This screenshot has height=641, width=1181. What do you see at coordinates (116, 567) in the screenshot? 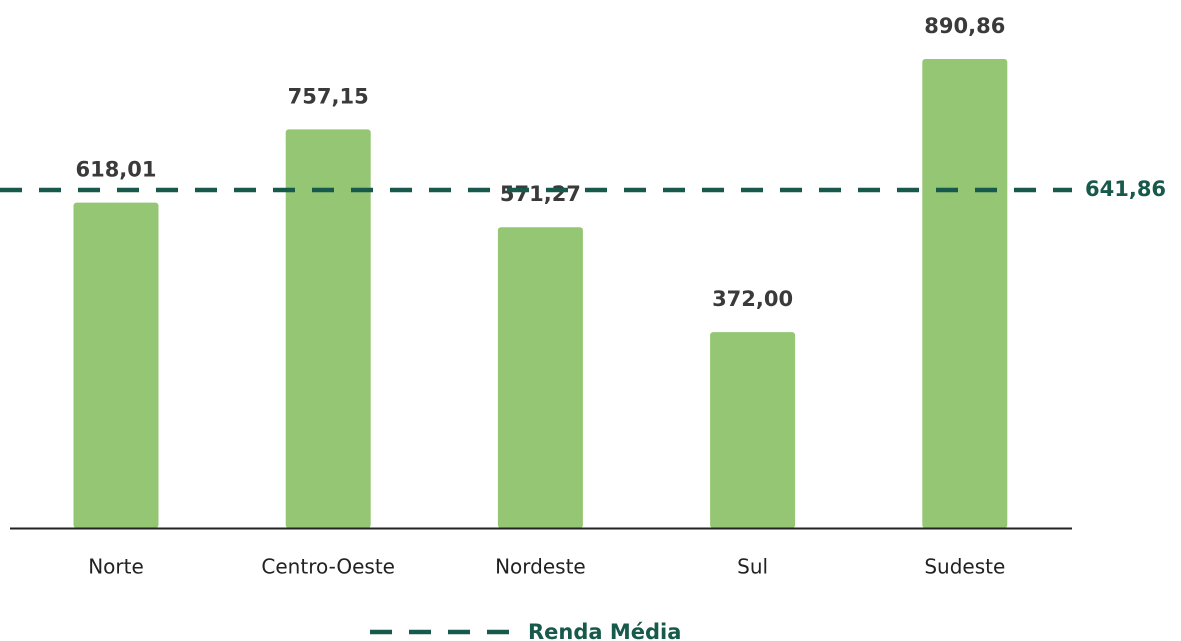
I see `x-tick-label: Norte` at bounding box center [116, 567].